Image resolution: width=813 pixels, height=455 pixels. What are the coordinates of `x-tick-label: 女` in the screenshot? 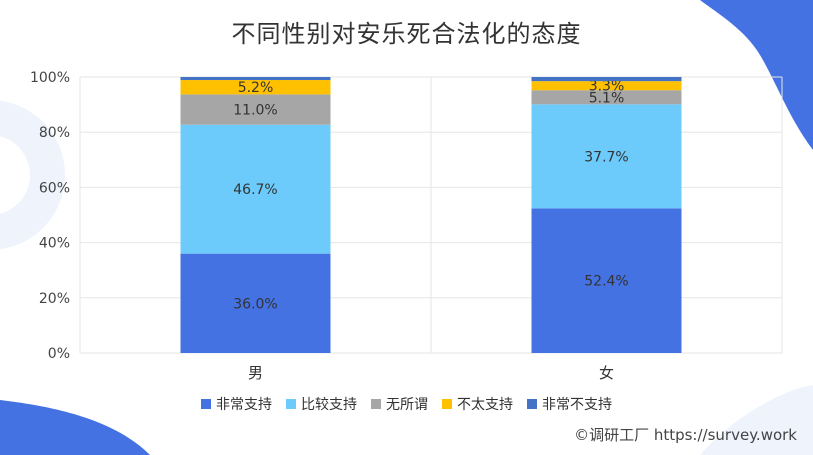 It's located at (606, 373).